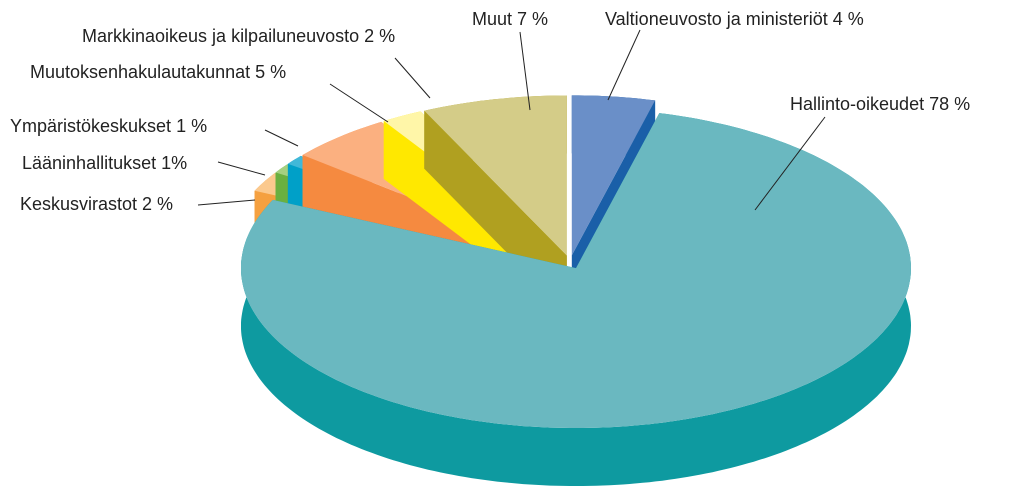  Describe the element at coordinates (90, 126) in the screenshot. I see `category: Ympäristökeskukset` at that location.